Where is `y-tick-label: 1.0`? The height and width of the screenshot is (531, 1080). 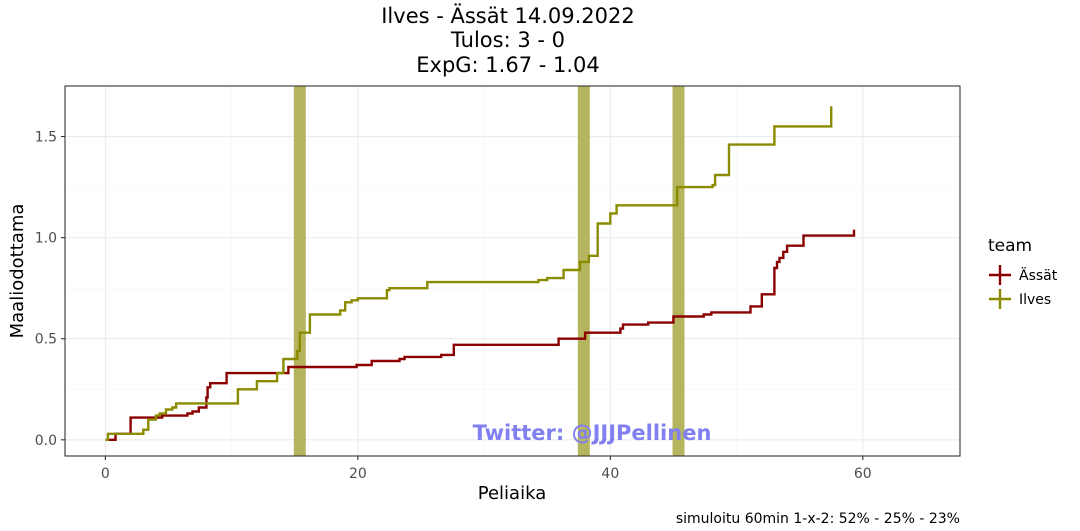
y-tick-label: 1.0 is located at coordinates (46, 239).